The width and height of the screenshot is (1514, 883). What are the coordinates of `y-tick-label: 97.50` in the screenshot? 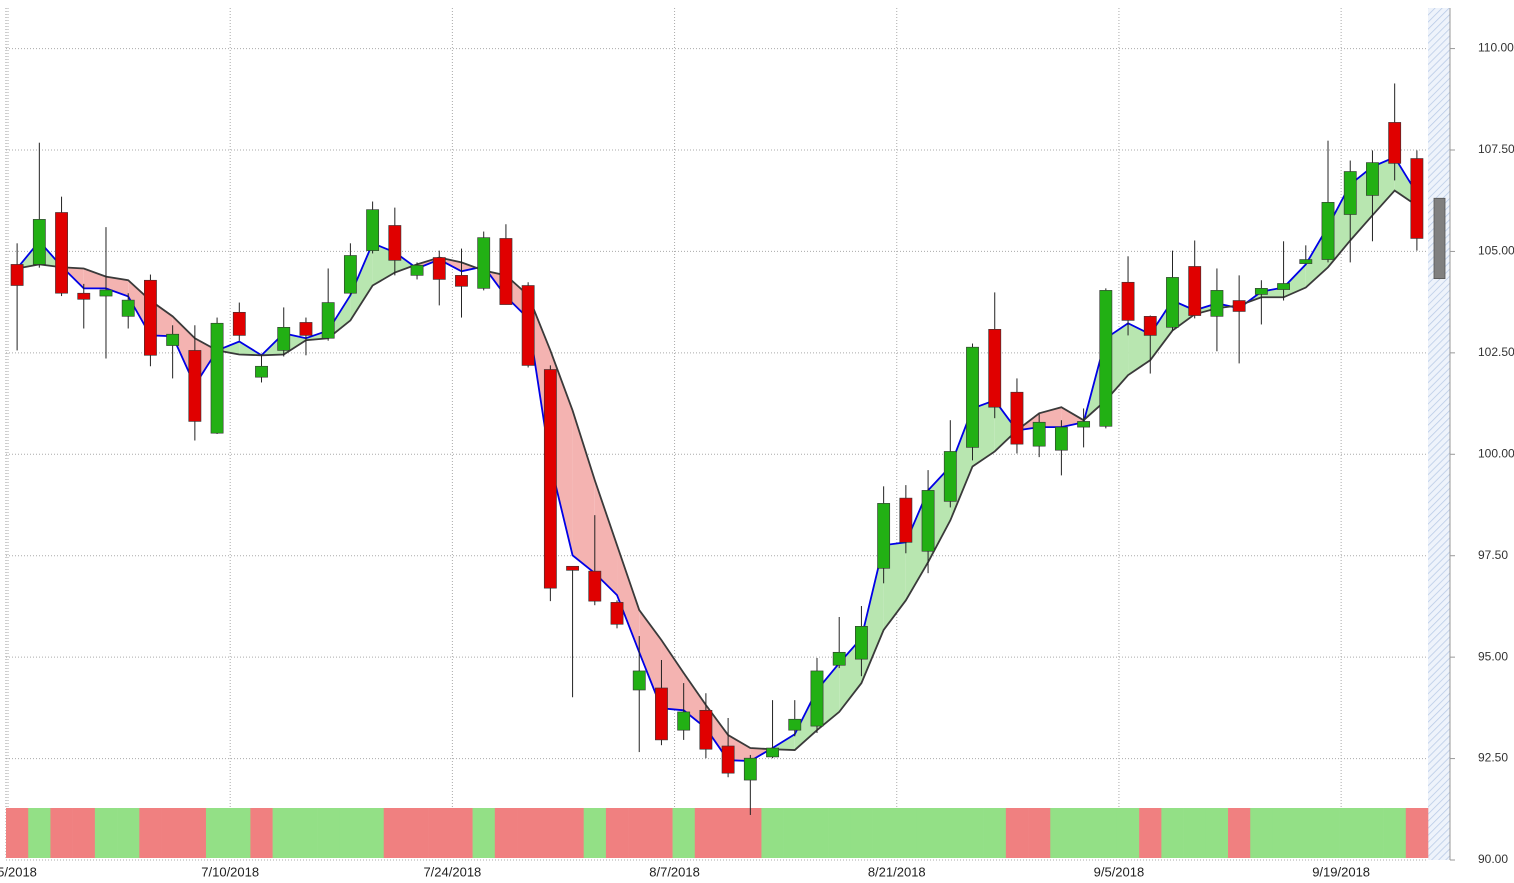 It's located at (1493, 555).